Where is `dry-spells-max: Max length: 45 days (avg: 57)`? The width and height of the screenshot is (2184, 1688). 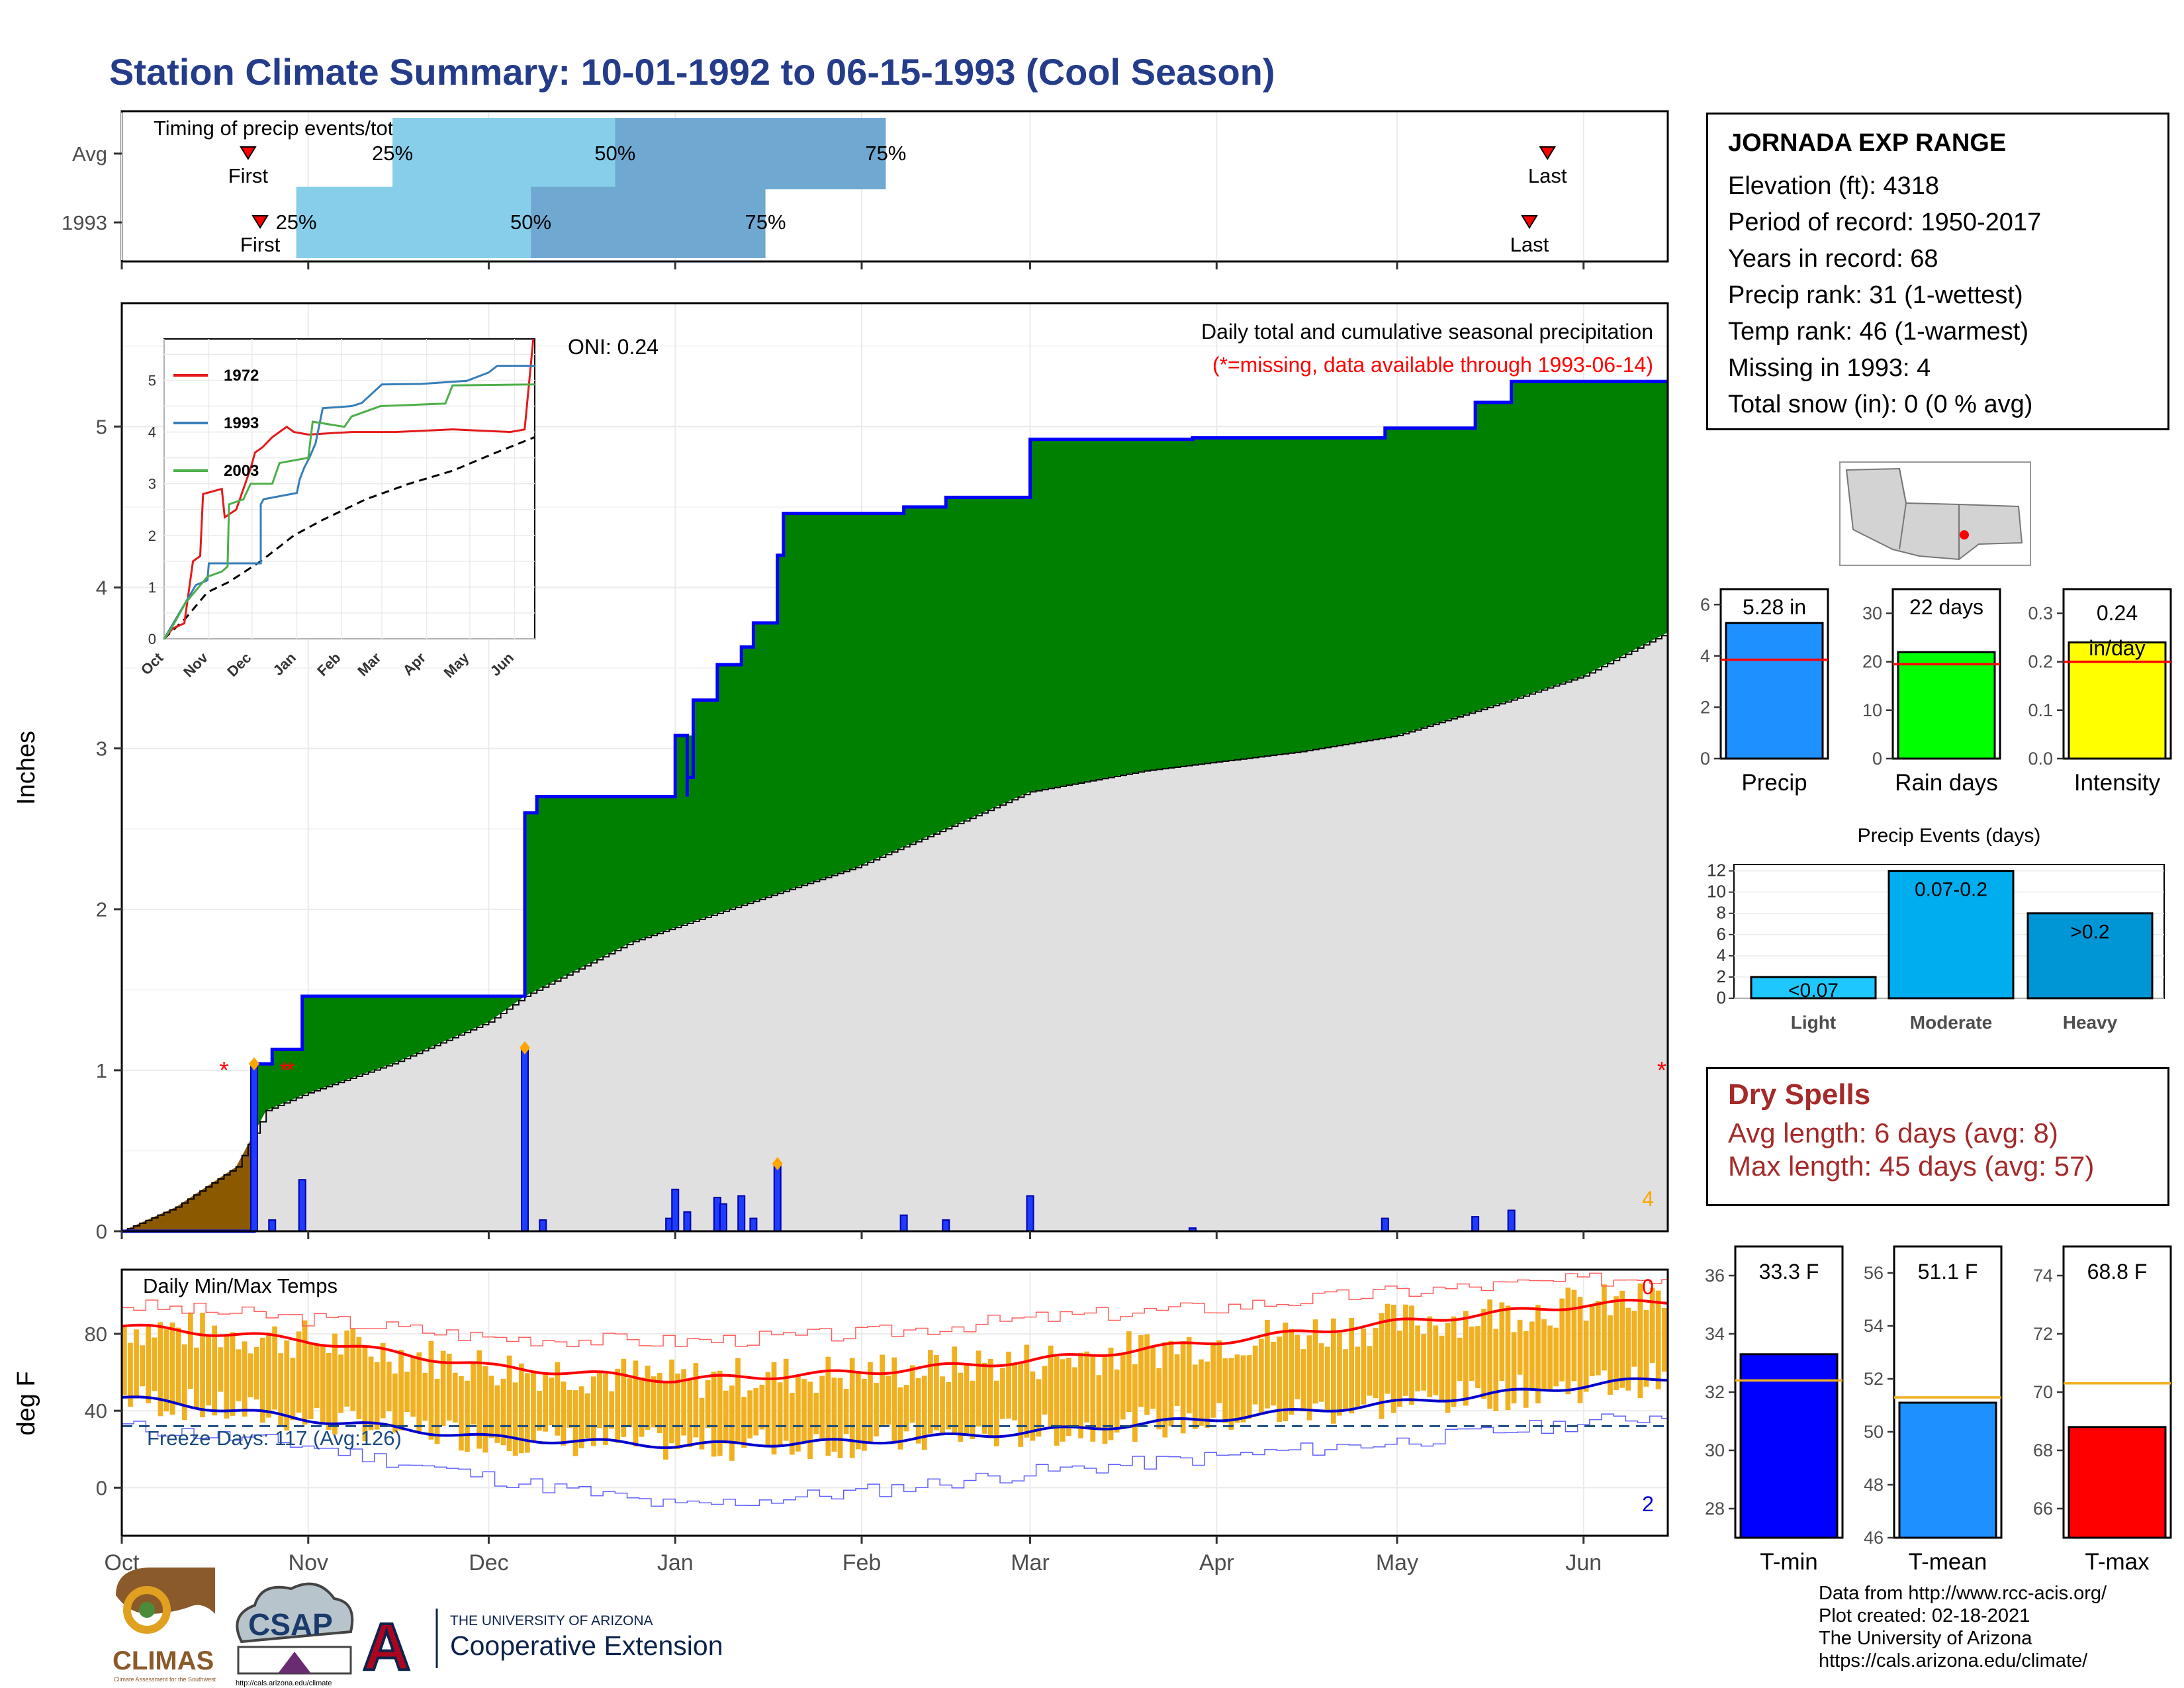 dry-spells-max: Max length: 45 days (avg: 57) is located at coordinates (1911, 1166).